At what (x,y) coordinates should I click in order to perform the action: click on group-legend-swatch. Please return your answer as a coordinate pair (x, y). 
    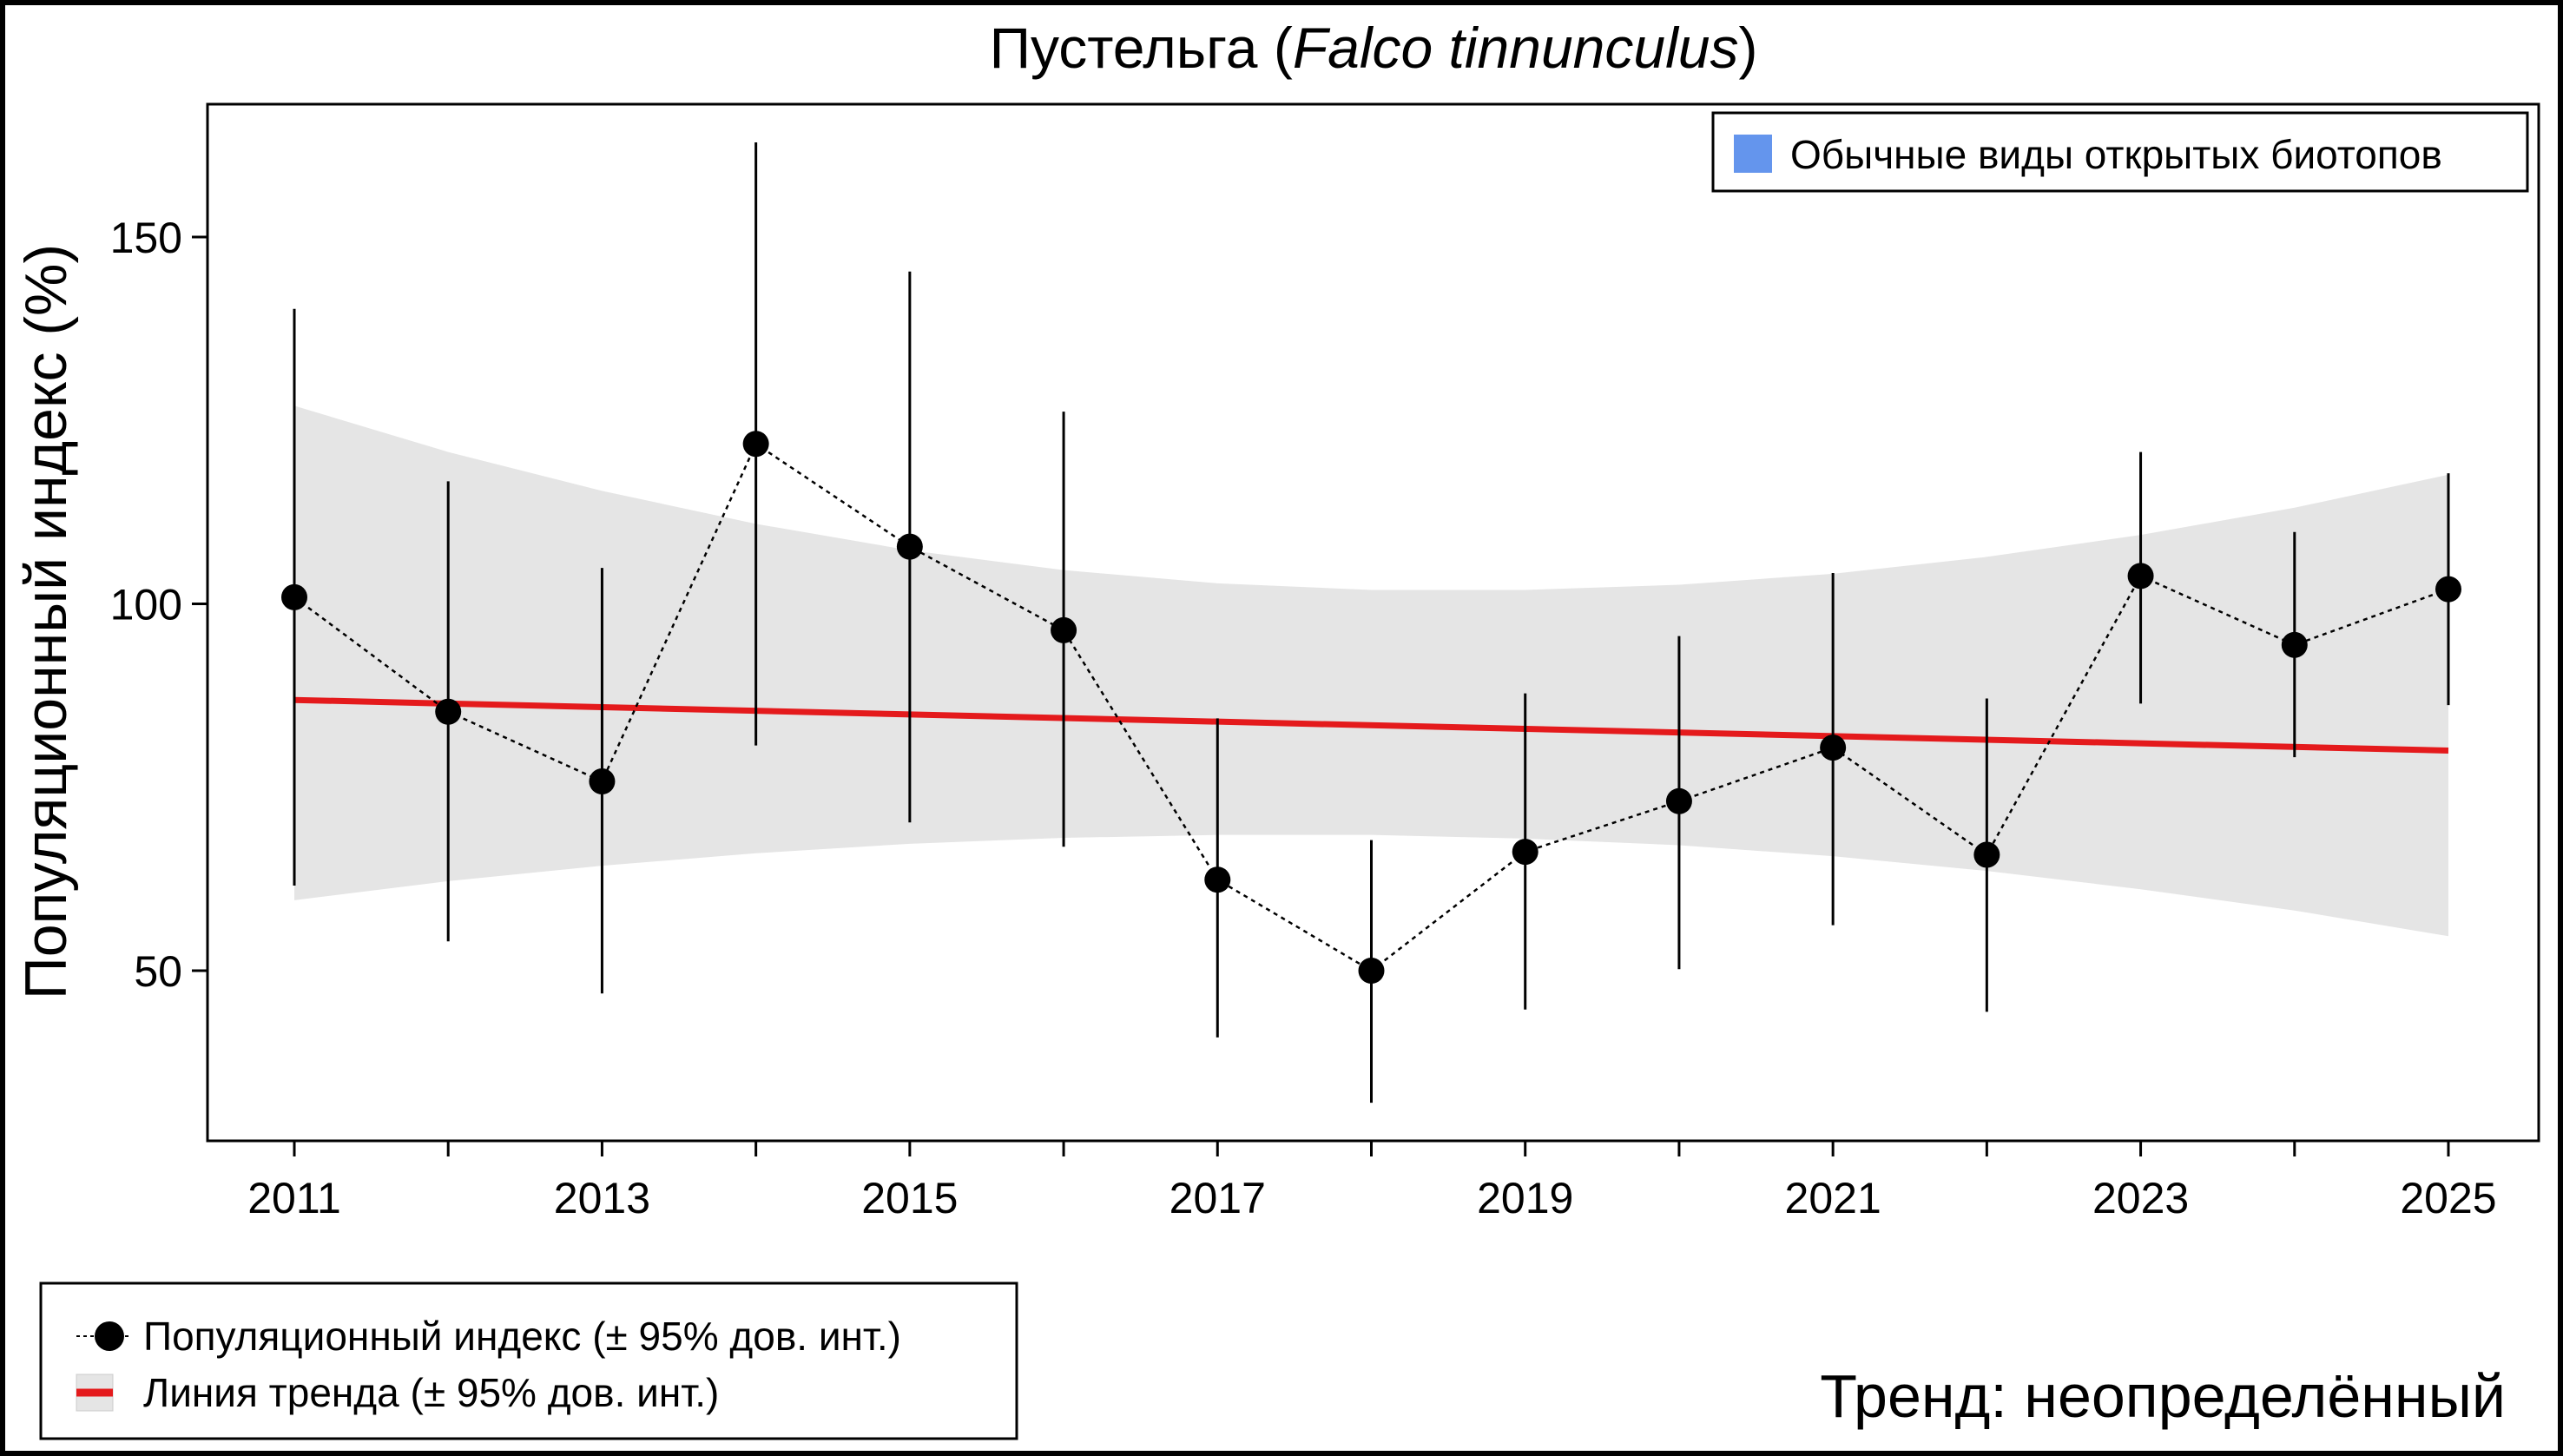
    Looking at the image, I should click on (1753, 154).